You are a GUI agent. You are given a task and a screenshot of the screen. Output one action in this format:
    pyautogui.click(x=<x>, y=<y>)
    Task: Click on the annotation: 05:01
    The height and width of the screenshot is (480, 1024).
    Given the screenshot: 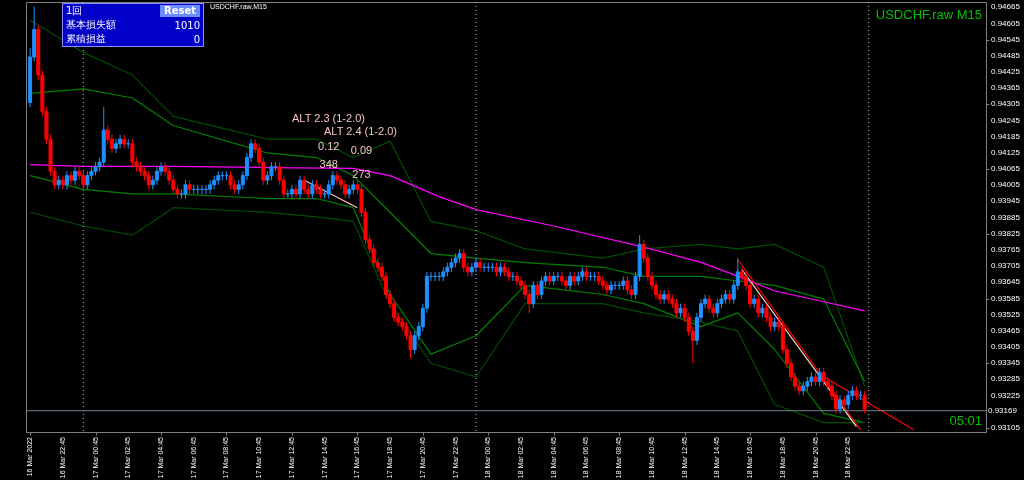 What is the action you would take?
    pyautogui.click(x=965, y=420)
    